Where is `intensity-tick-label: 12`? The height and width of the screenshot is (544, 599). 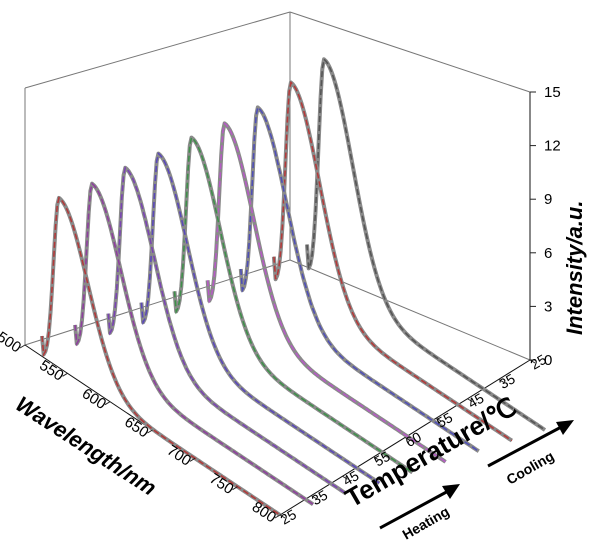
intensity-tick-label: 12 is located at coordinates (552, 146).